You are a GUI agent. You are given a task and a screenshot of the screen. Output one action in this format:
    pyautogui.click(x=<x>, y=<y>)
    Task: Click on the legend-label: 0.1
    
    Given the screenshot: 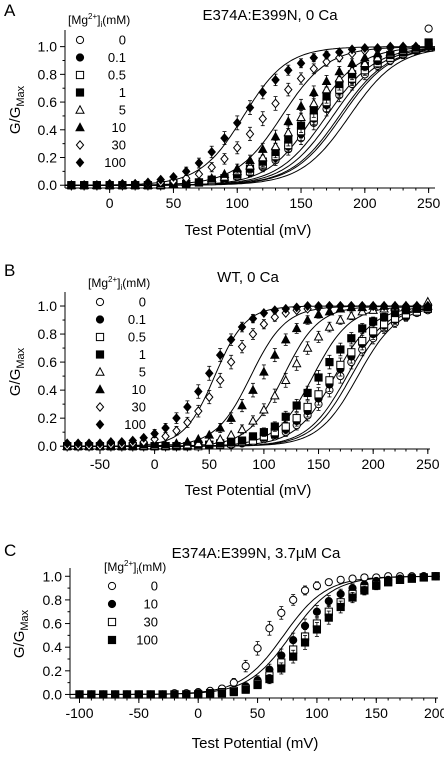 What is the action you would take?
    pyautogui.click(x=117, y=57)
    